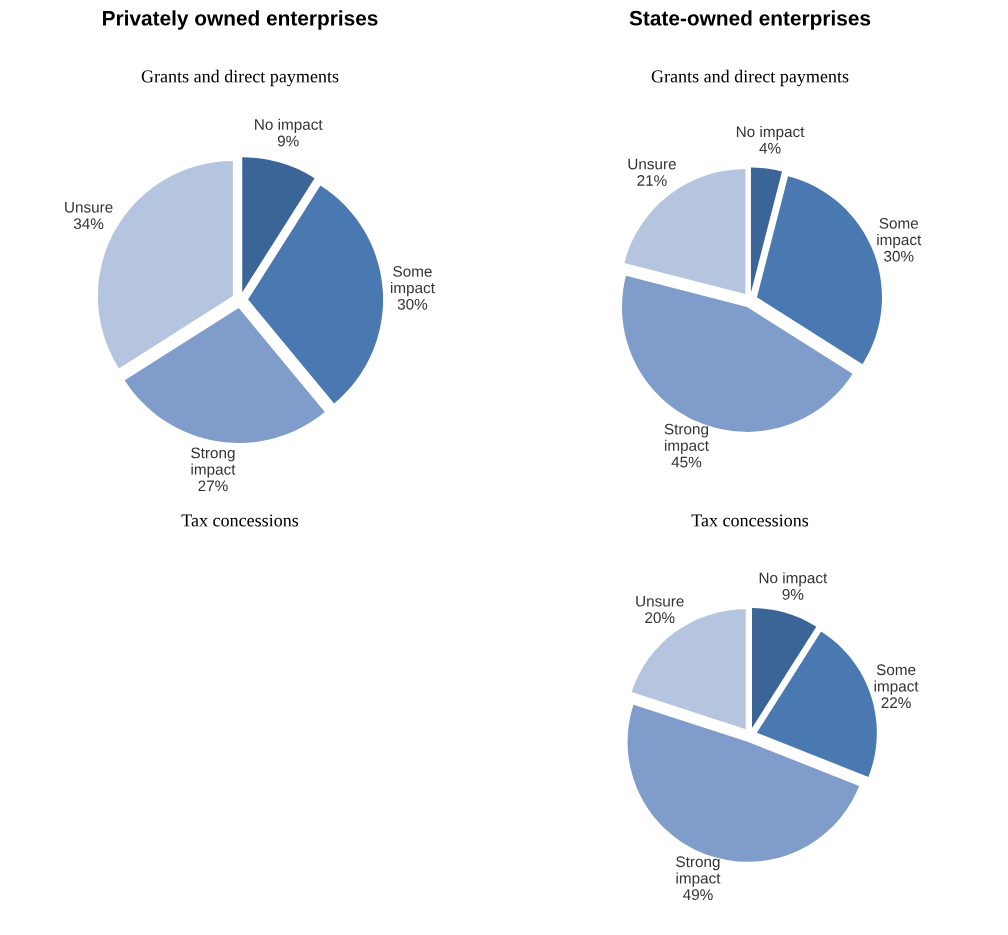 The height and width of the screenshot is (935, 1008). I want to click on data-label: 49%, so click(698, 895).